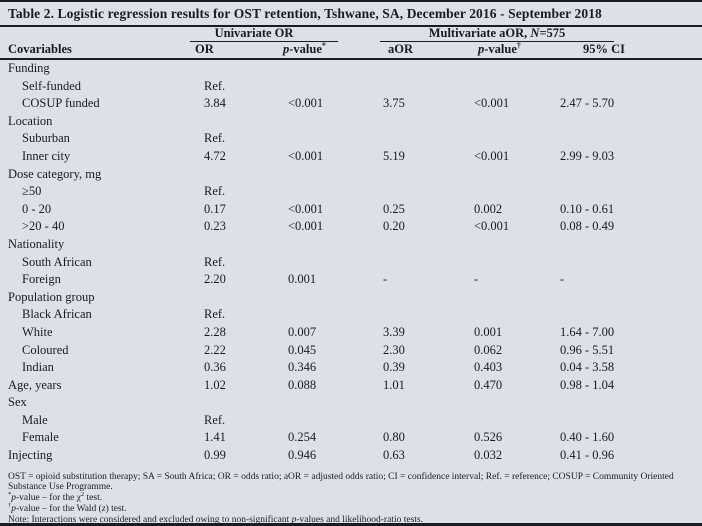  What do you see at coordinates (57, 261) in the screenshot?
I see `cell-covariable: South African` at bounding box center [57, 261].